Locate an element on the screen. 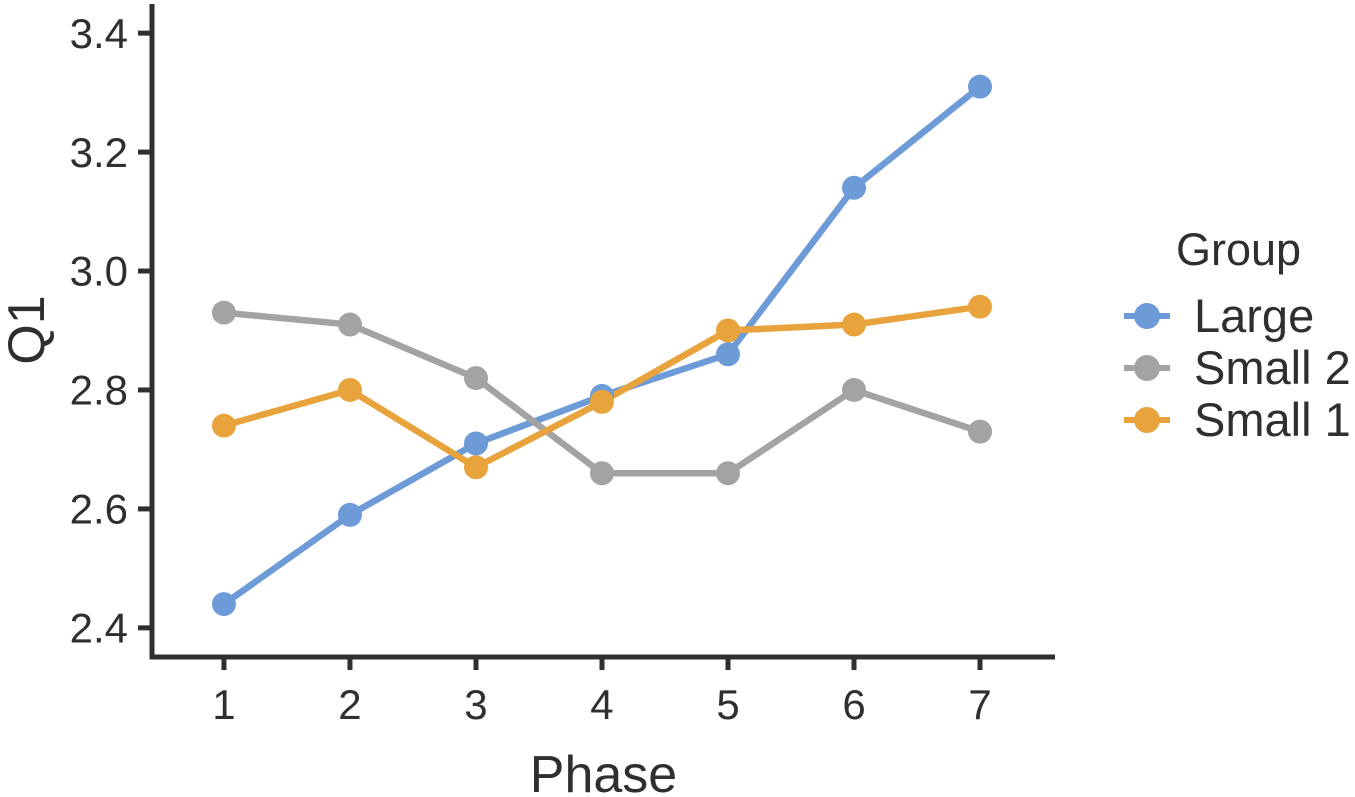 The image size is (1355, 797). y-tick-label: 3.0 is located at coordinates (99, 271).